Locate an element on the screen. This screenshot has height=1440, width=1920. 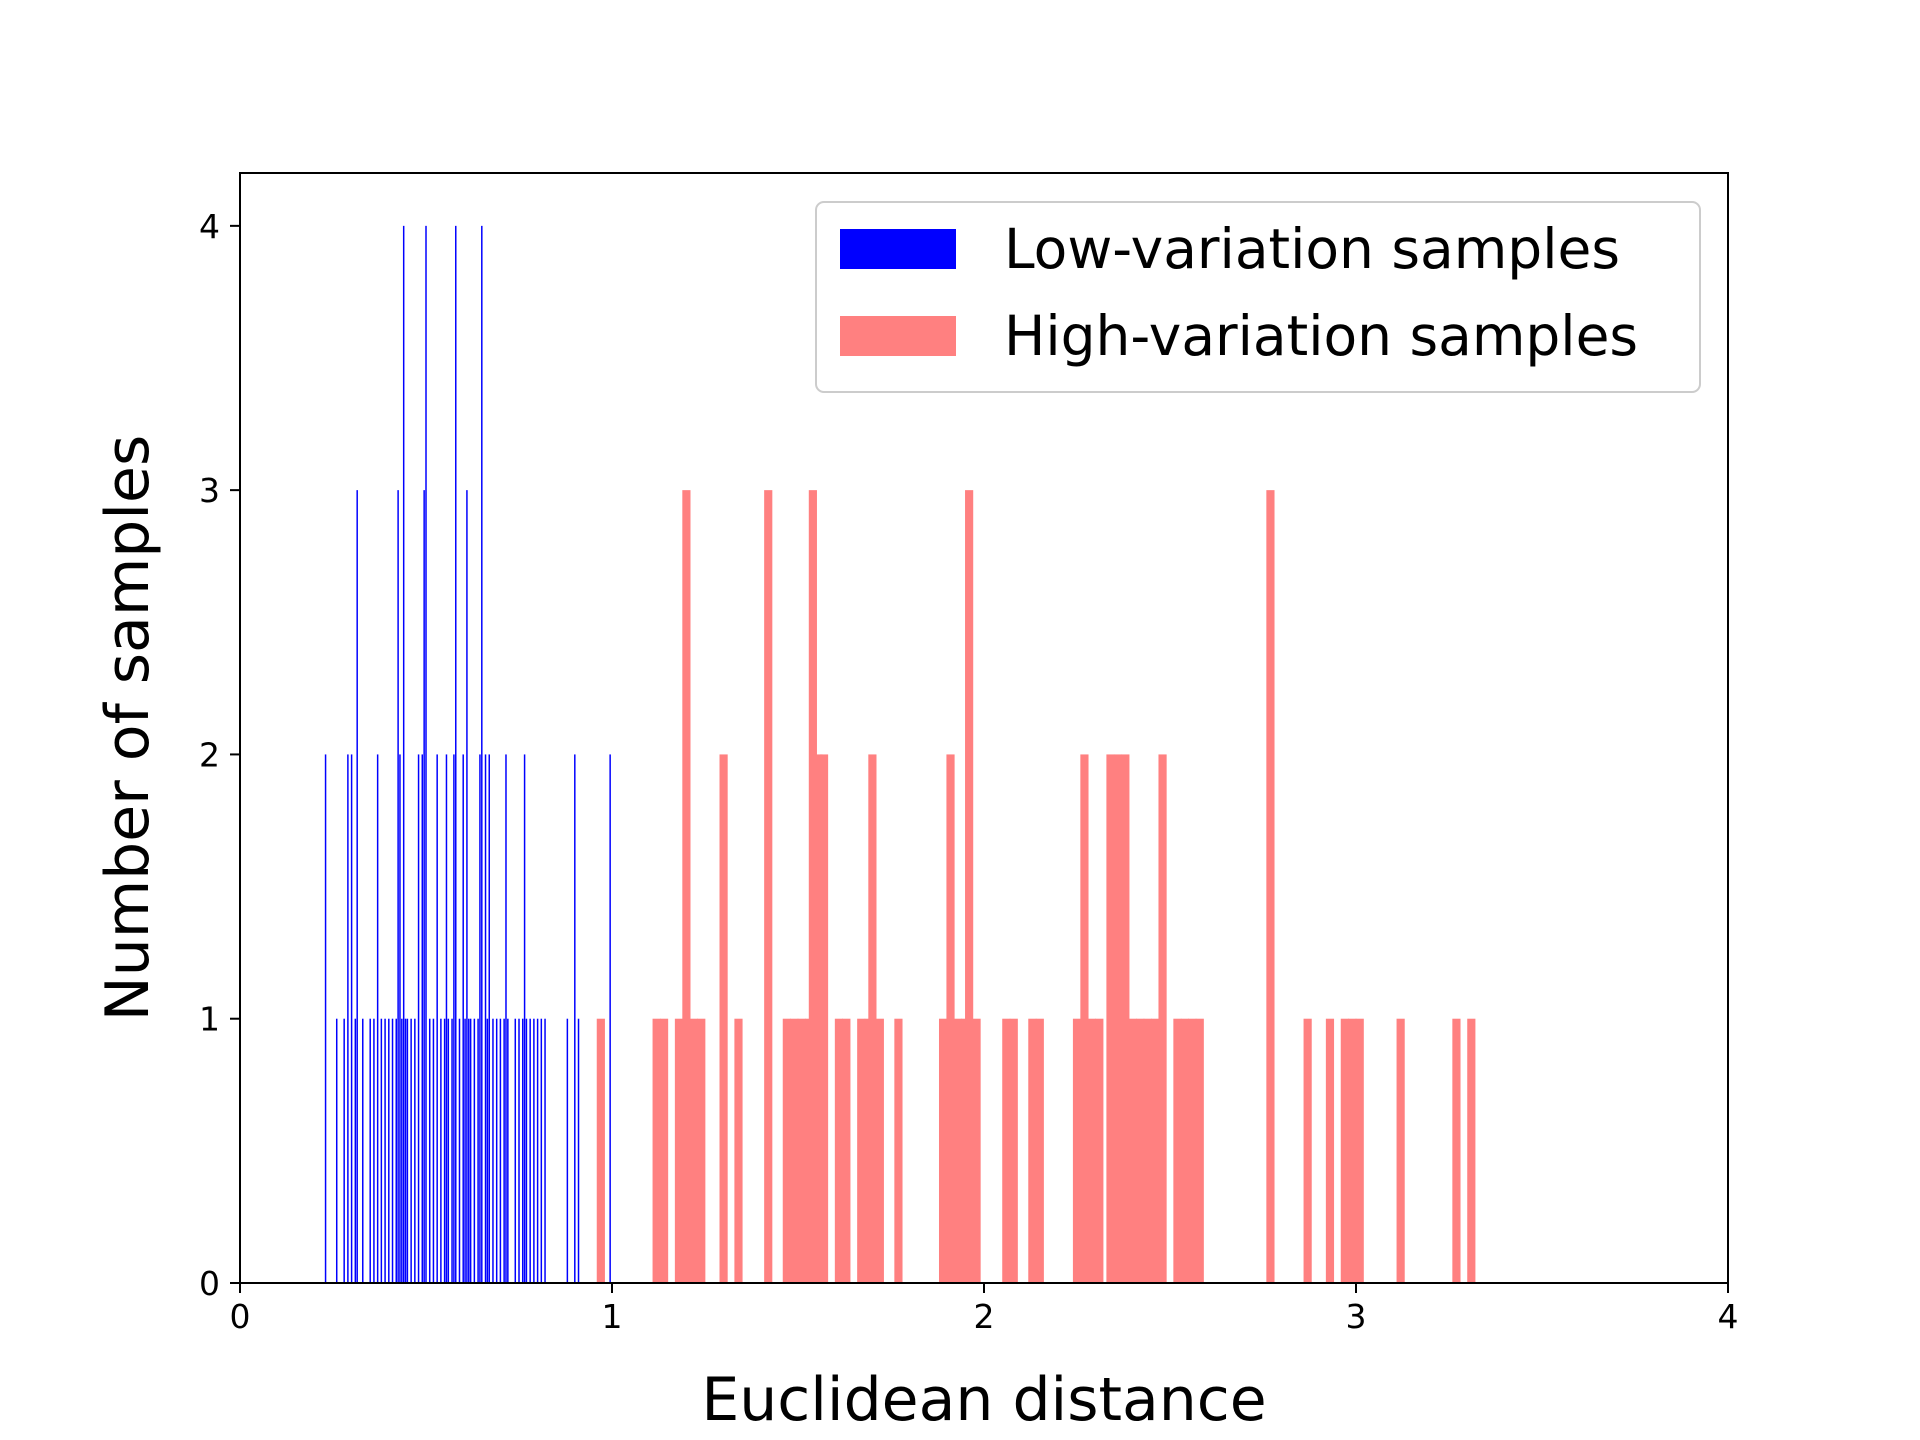
y-tick-label-1: 1 is located at coordinates (209, 1019).